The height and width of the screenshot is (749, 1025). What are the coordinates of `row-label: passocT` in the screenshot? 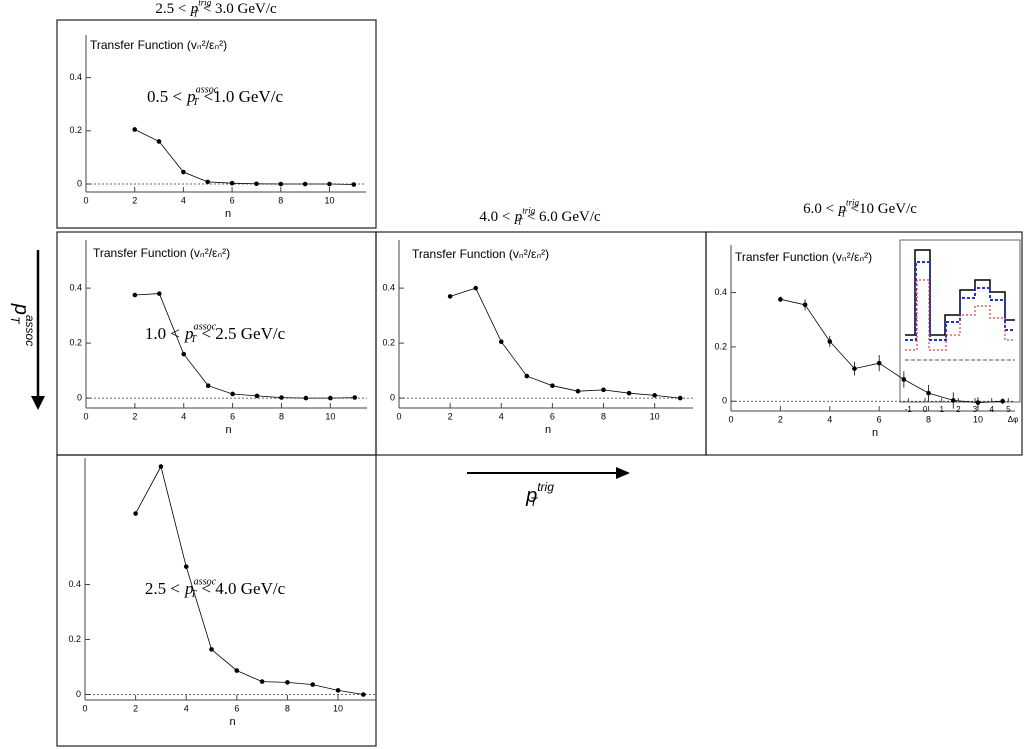 It's located at (22, 324).